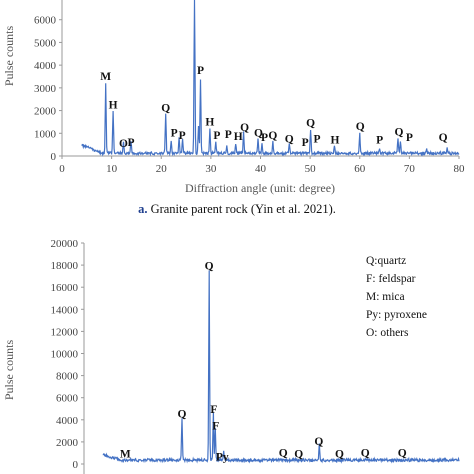  I want to click on legend-item: O: others, so click(387, 333).